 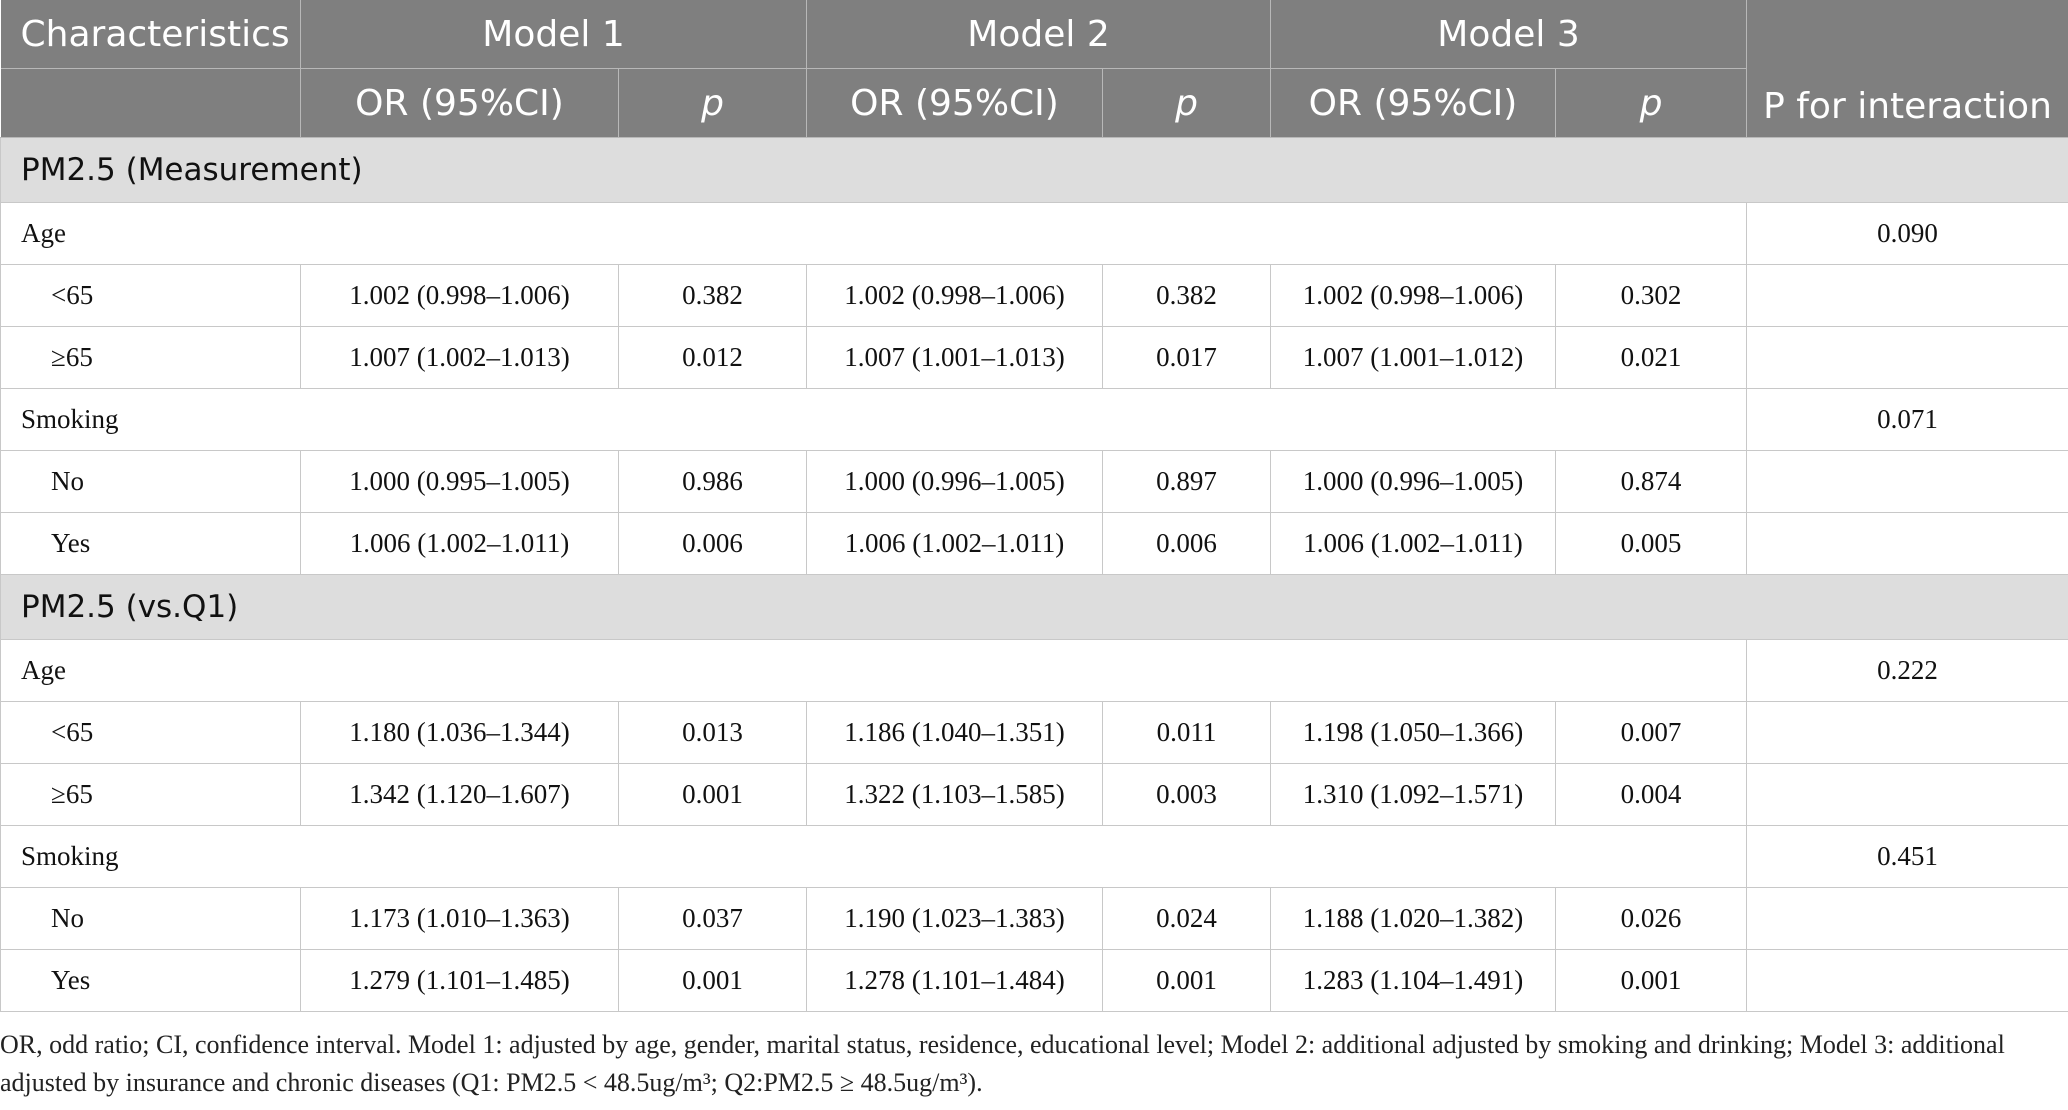 I want to click on model-2-p-cell: 0.006, so click(x=1186, y=543).